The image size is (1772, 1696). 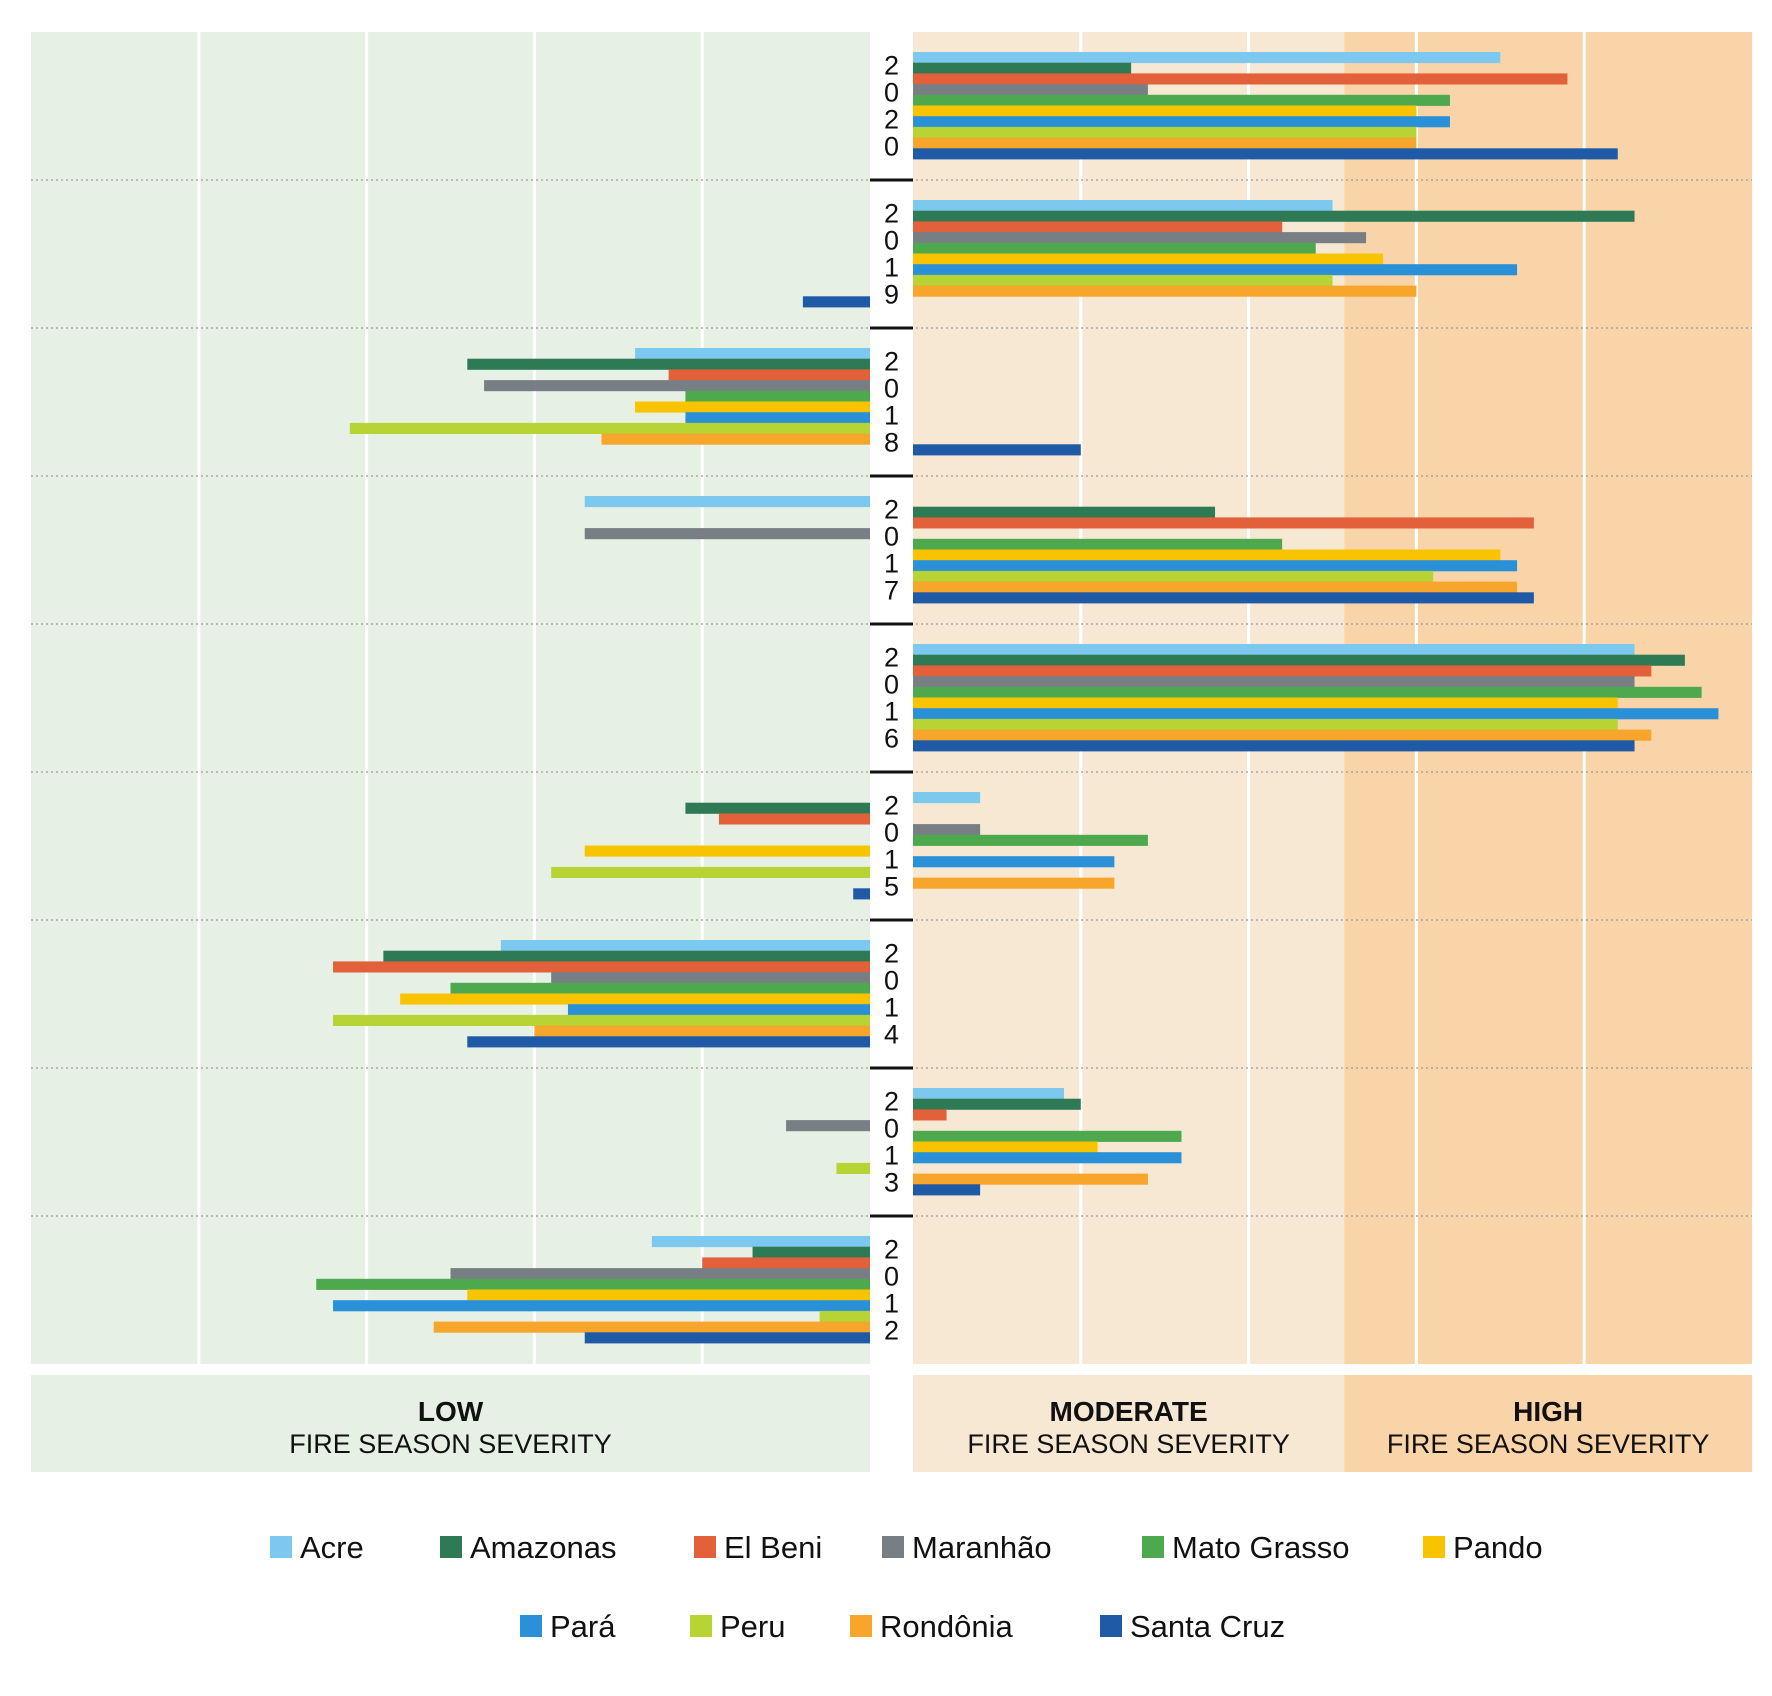 What do you see at coordinates (609, 428) in the screenshot?
I see `bar-2018-peru` at bounding box center [609, 428].